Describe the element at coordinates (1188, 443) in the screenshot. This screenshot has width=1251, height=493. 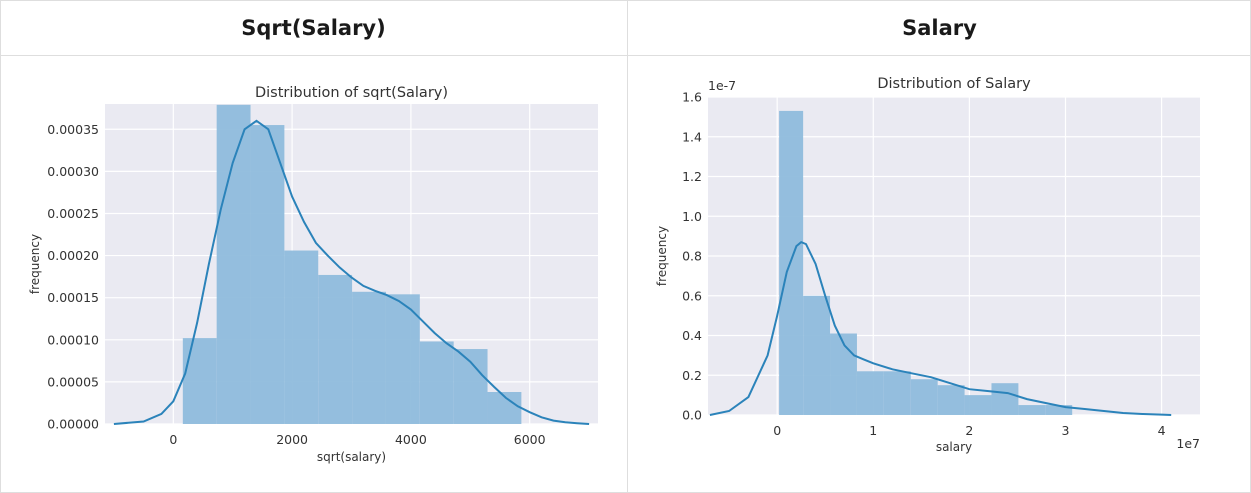
I see `x-offset-label: 1e7` at that location.